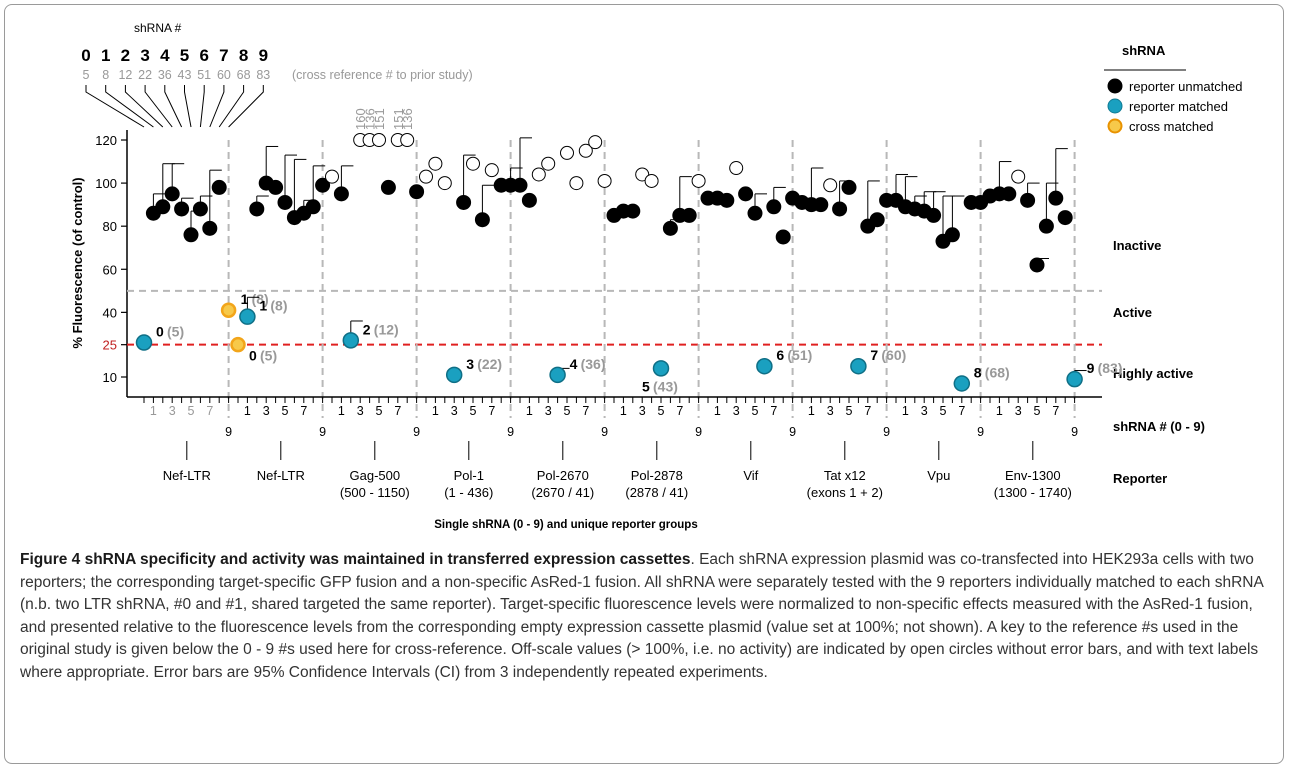 This screenshot has width=1290, height=771. What do you see at coordinates (203, 55) in the screenshot?
I see `key-number: 6` at bounding box center [203, 55].